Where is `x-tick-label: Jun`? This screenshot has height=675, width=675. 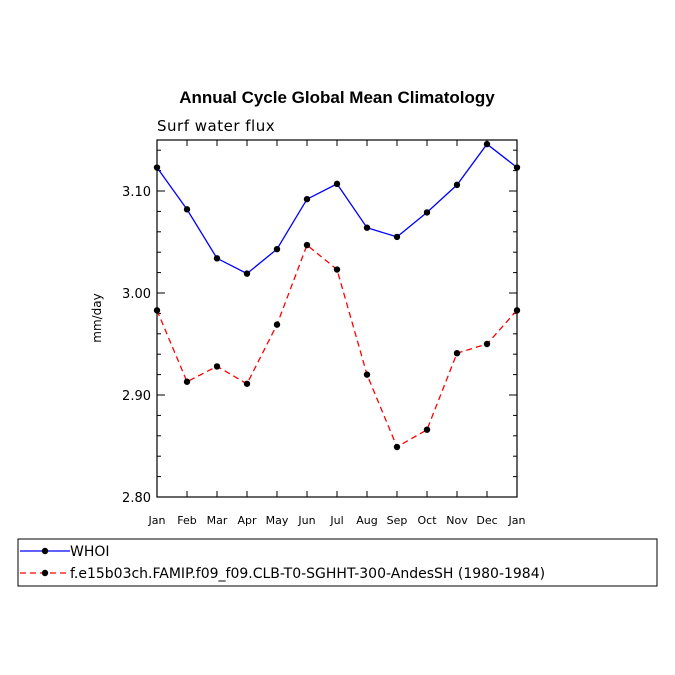
x-tick-label: Jun is located at coordinates (306, 520).